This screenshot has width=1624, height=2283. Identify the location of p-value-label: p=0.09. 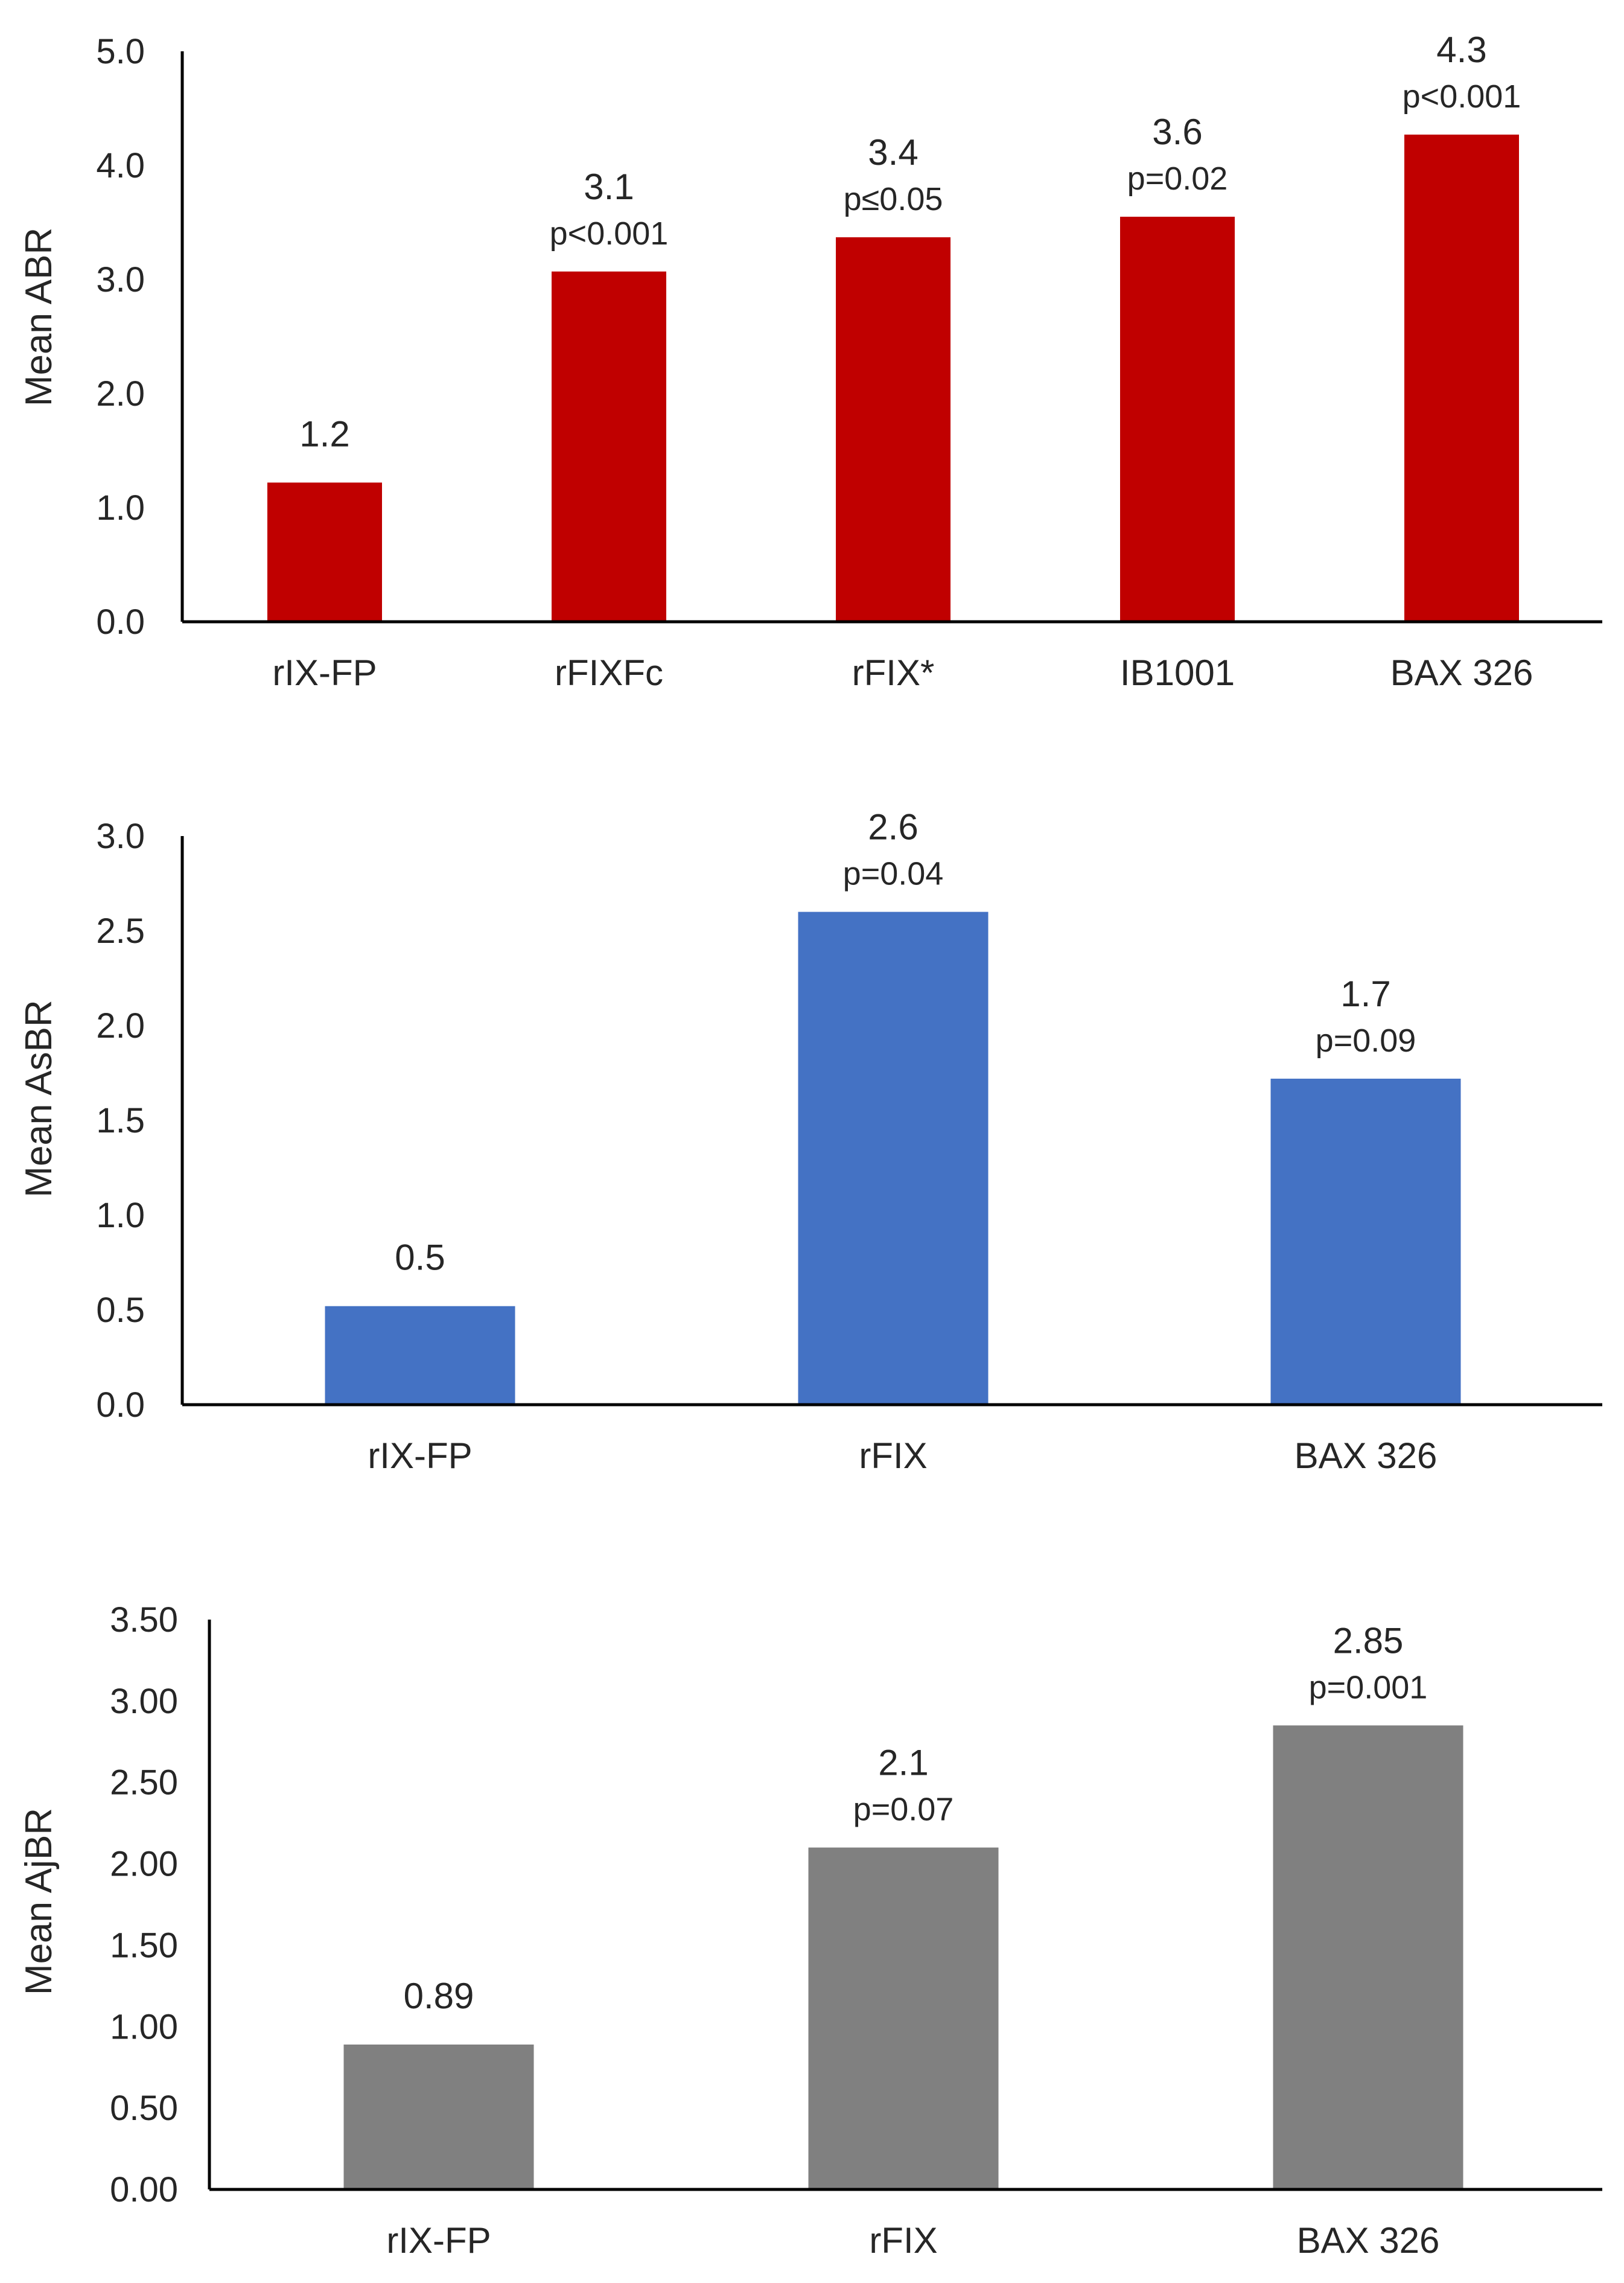
(1366, 1041).